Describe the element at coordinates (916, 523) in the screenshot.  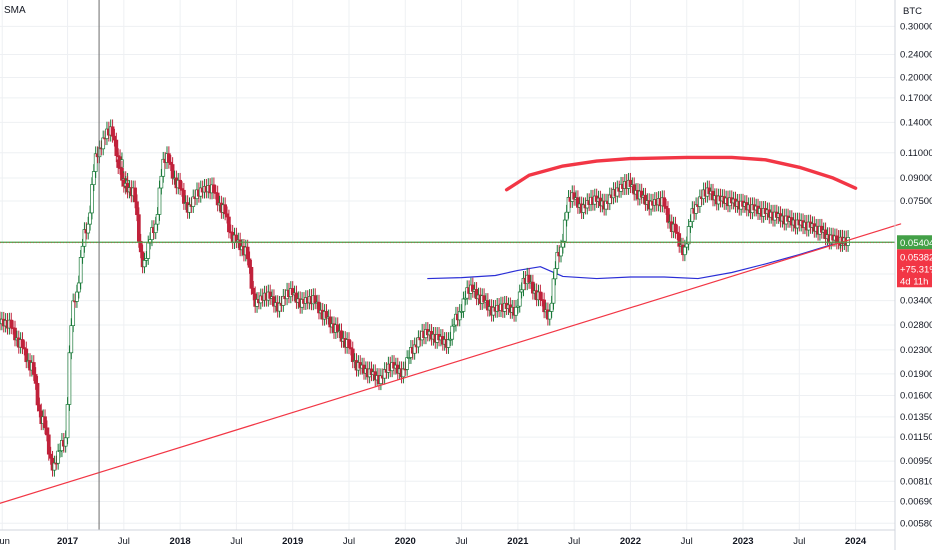
I see `y-tick-label: 0.00580` at that location.